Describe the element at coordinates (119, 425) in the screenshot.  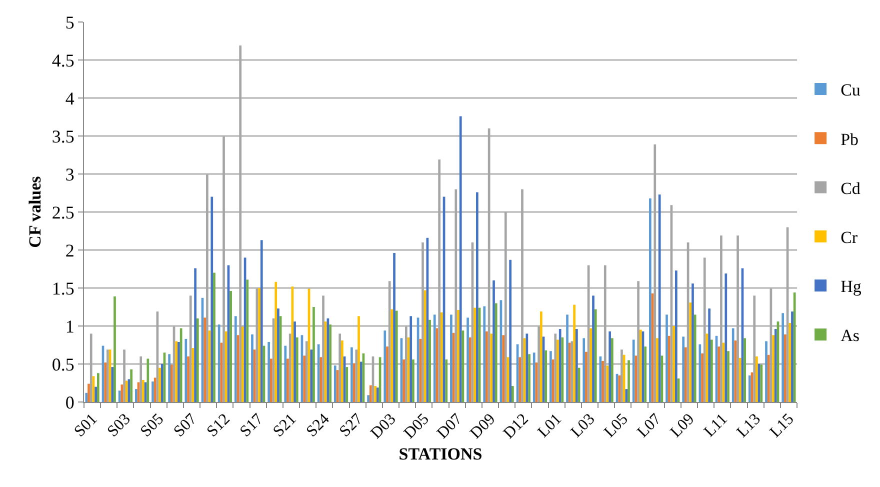
I see `x-tick-label: S03` at that location.